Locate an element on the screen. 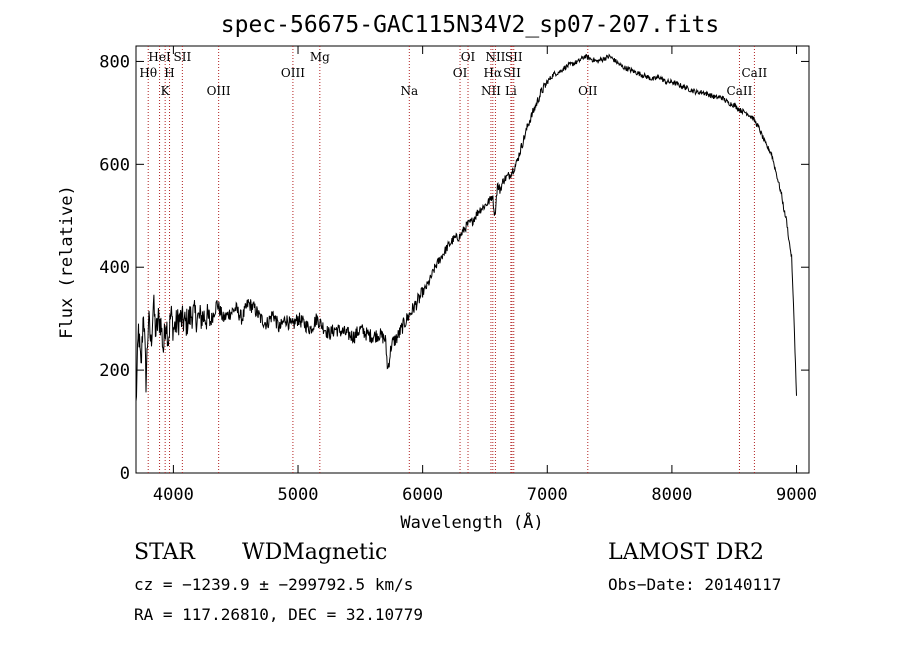 The width and height of the screenshot is (900, 649). obs-date: Obs−Date: 20140117 is located at coordinates (694, 584).